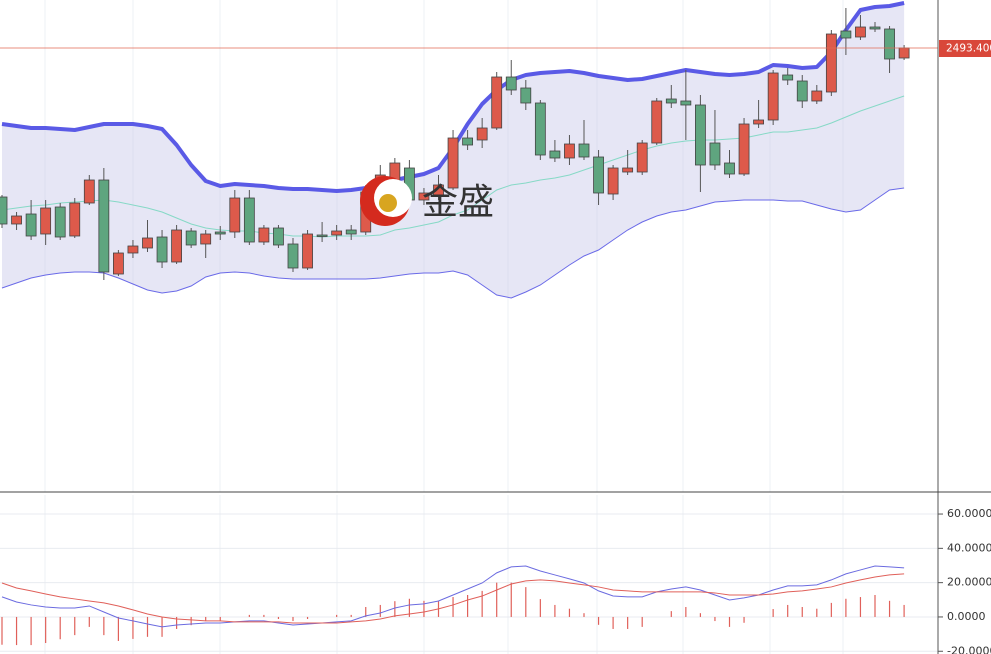 Image resolution: width=991 pixels, height=654 pixels. I want to click on y-tick-label: -20.0000, so click(969, 649).